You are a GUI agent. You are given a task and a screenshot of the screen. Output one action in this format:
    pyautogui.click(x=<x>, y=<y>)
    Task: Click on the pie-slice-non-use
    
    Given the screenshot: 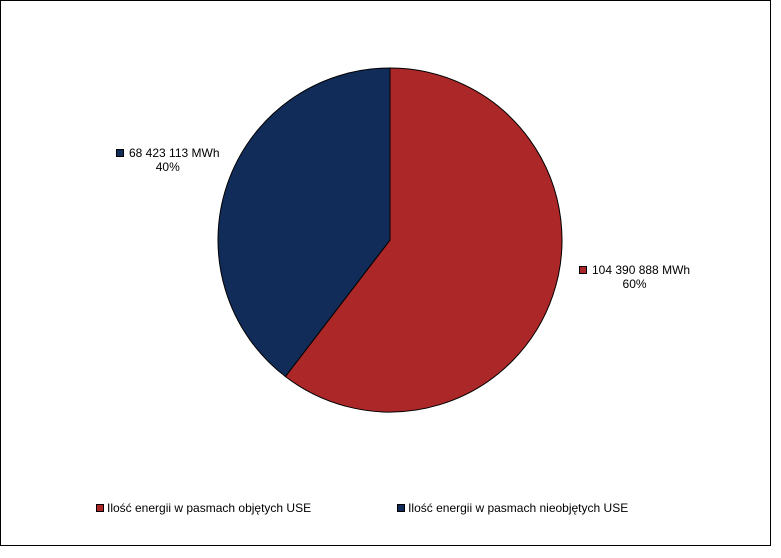 What is the action you would take?
    pyautogui.click(x=304, y=222)
    